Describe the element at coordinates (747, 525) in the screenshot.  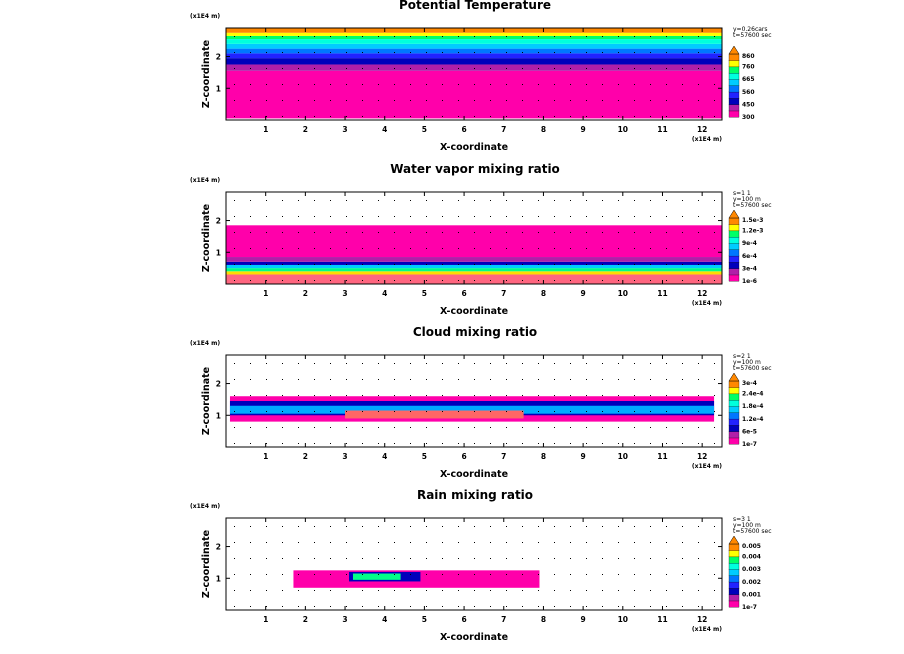
I see `info-text: y=100 m` at that location.